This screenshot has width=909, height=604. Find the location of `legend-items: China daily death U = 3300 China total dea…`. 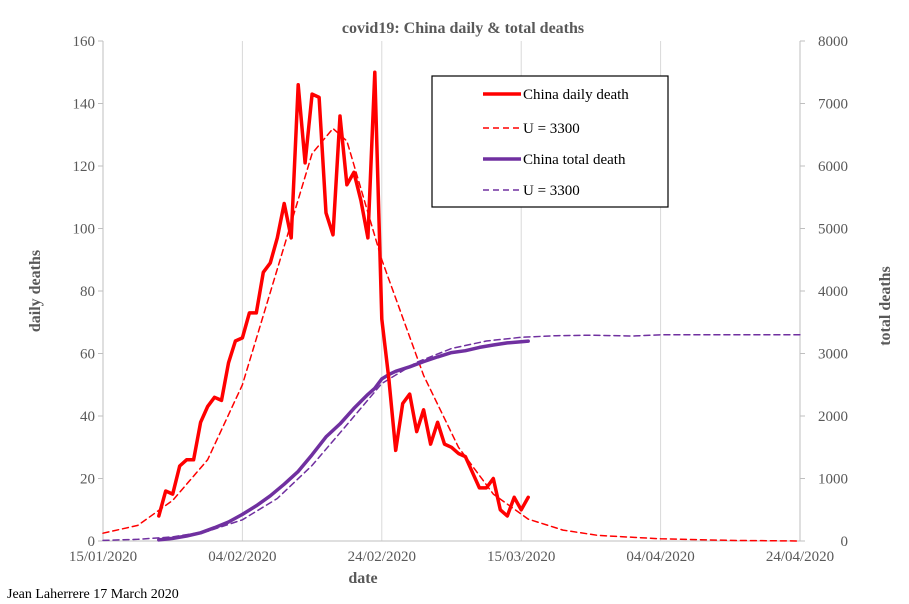

legend-items: China daily death U = 3300 China total dea… is located at coordinates (556, 143).